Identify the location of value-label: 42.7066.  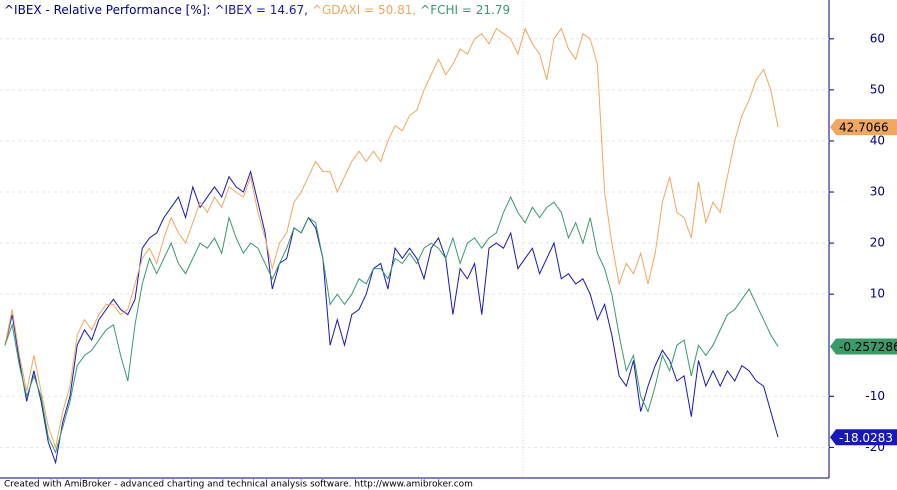
(864, 128).